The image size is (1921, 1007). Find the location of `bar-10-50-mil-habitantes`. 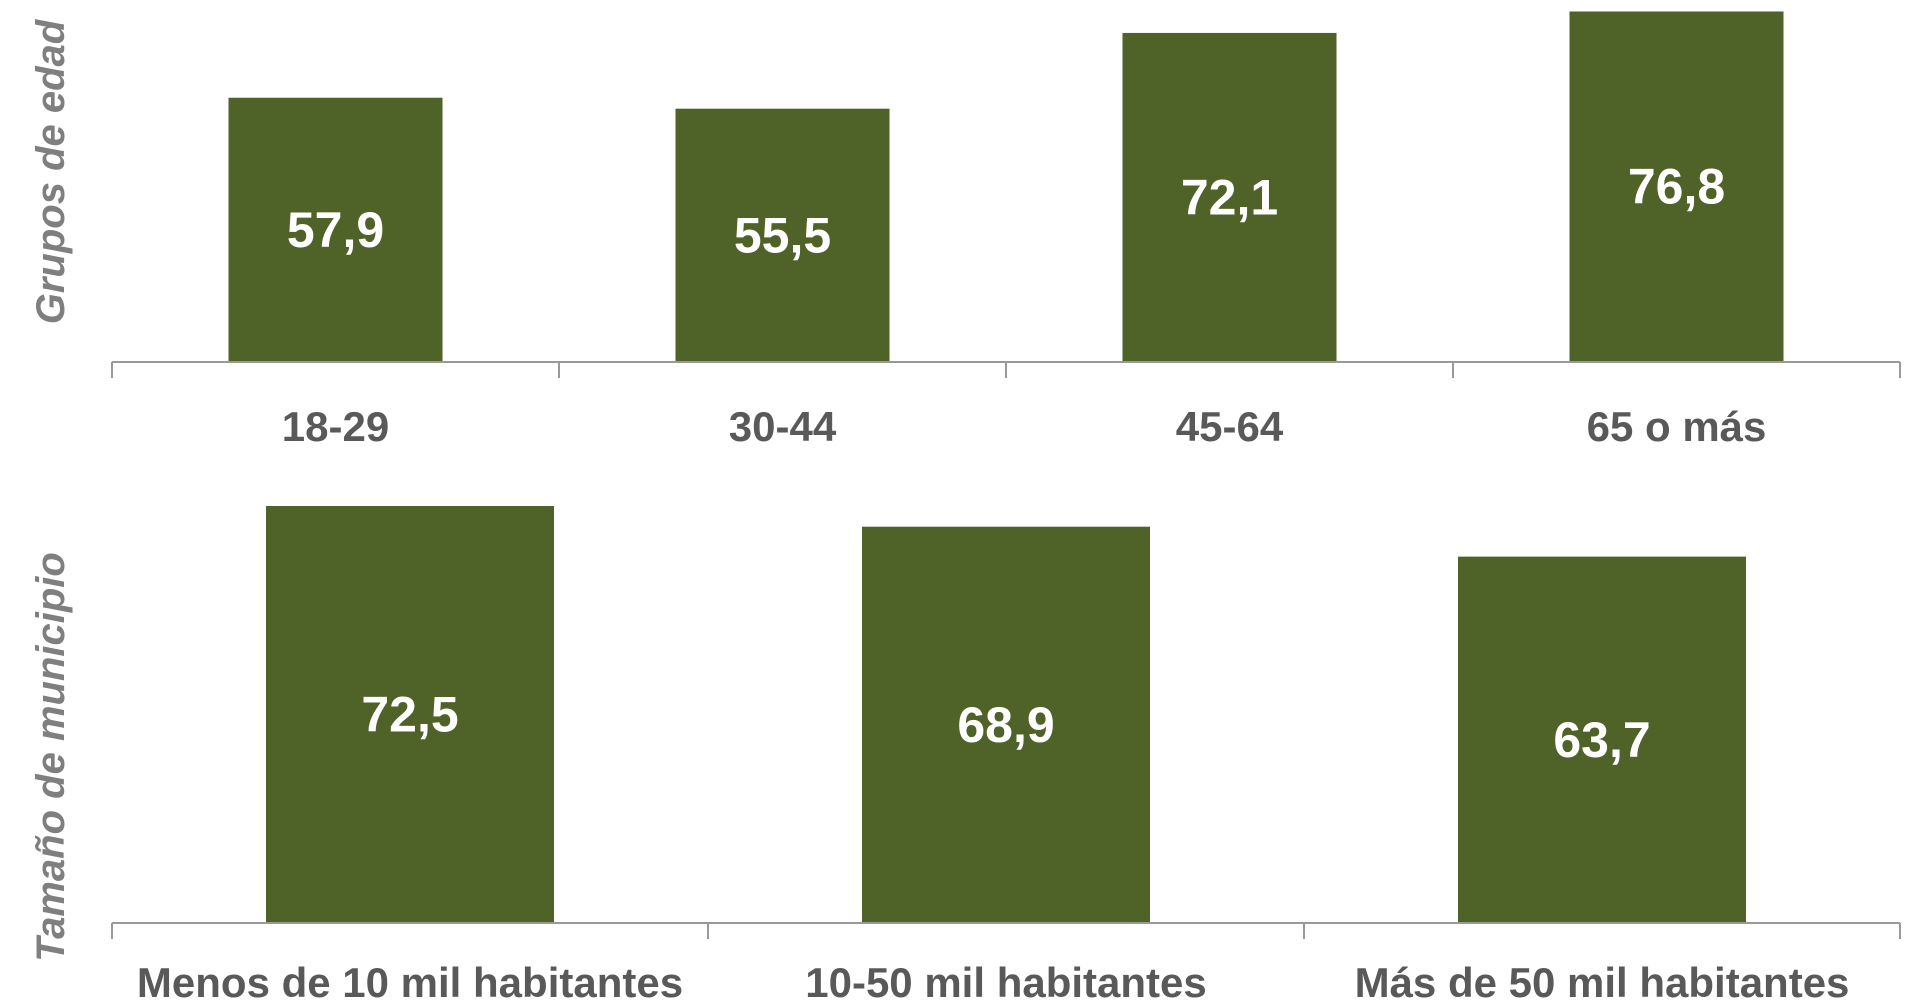

bar-10-50-mil-habitantes is located at coordinates (1006, 724).